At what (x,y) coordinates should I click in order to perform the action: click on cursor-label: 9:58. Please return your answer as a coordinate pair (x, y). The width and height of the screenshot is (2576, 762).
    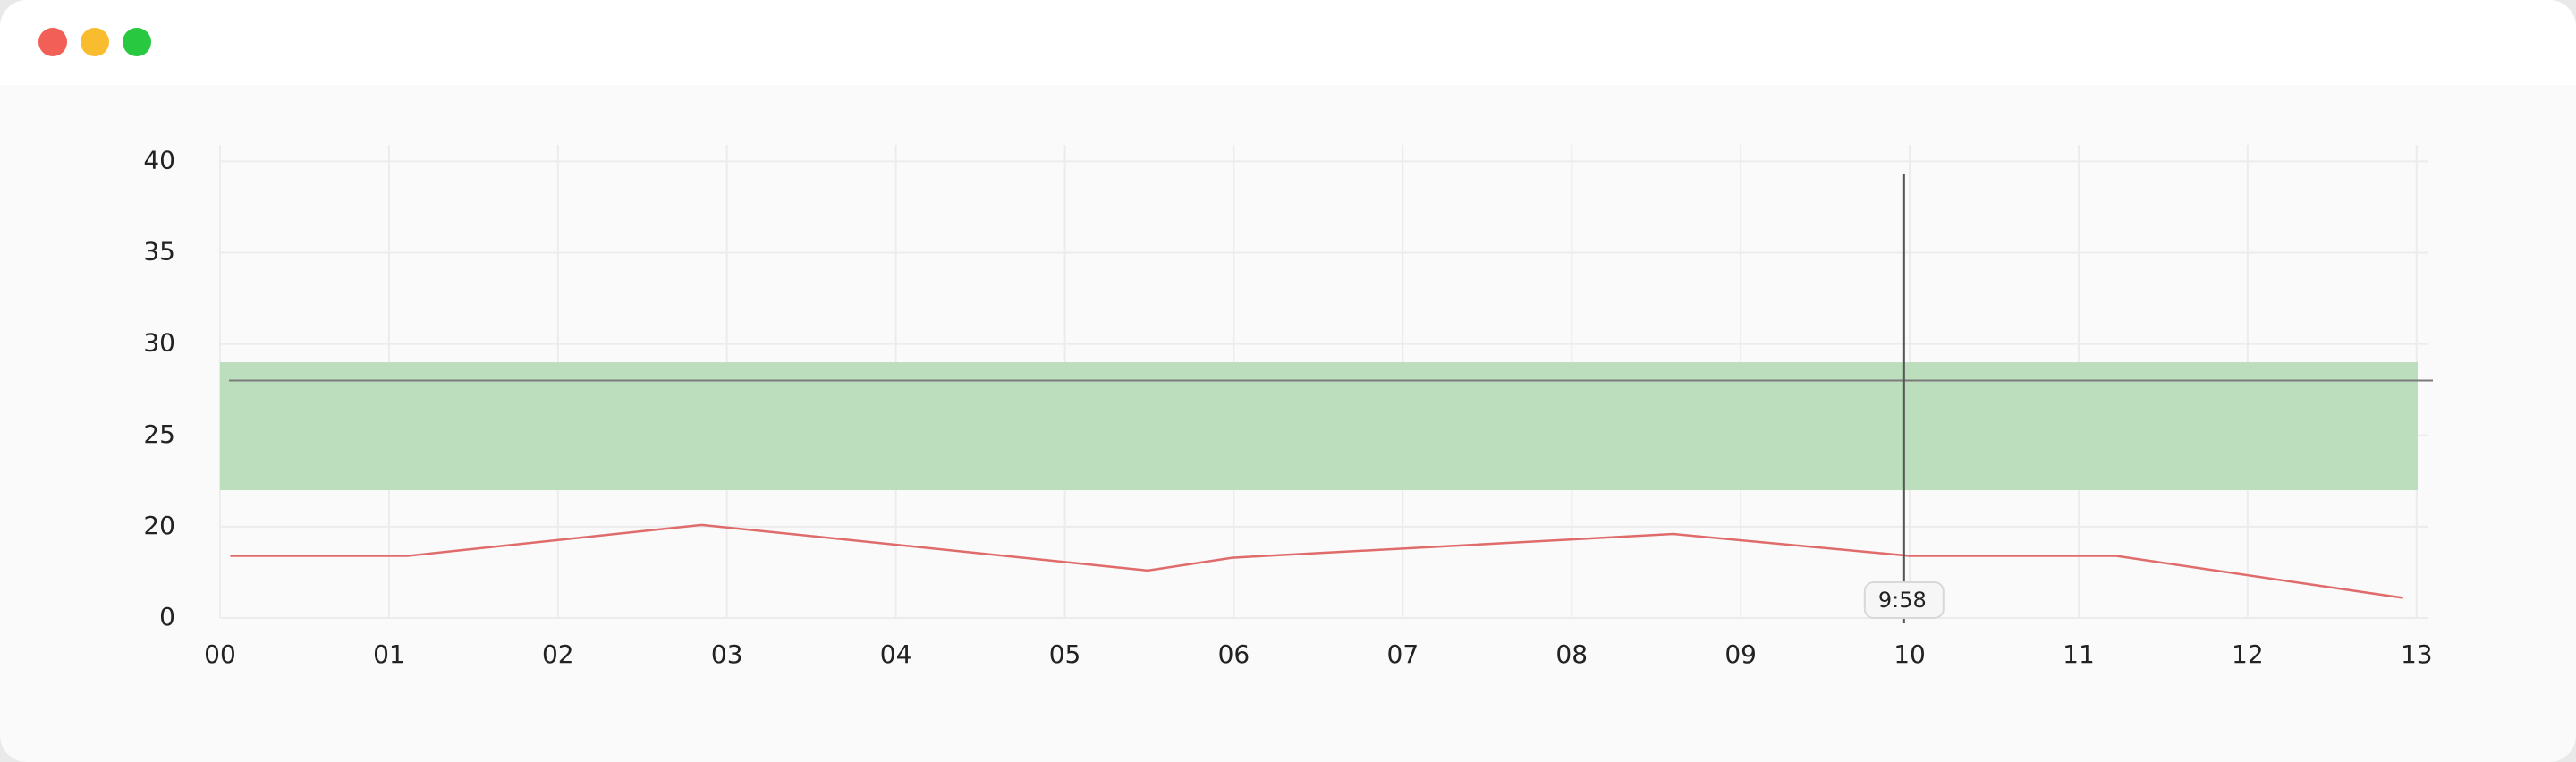
    Looking at the image, I should click on (1902, 600).